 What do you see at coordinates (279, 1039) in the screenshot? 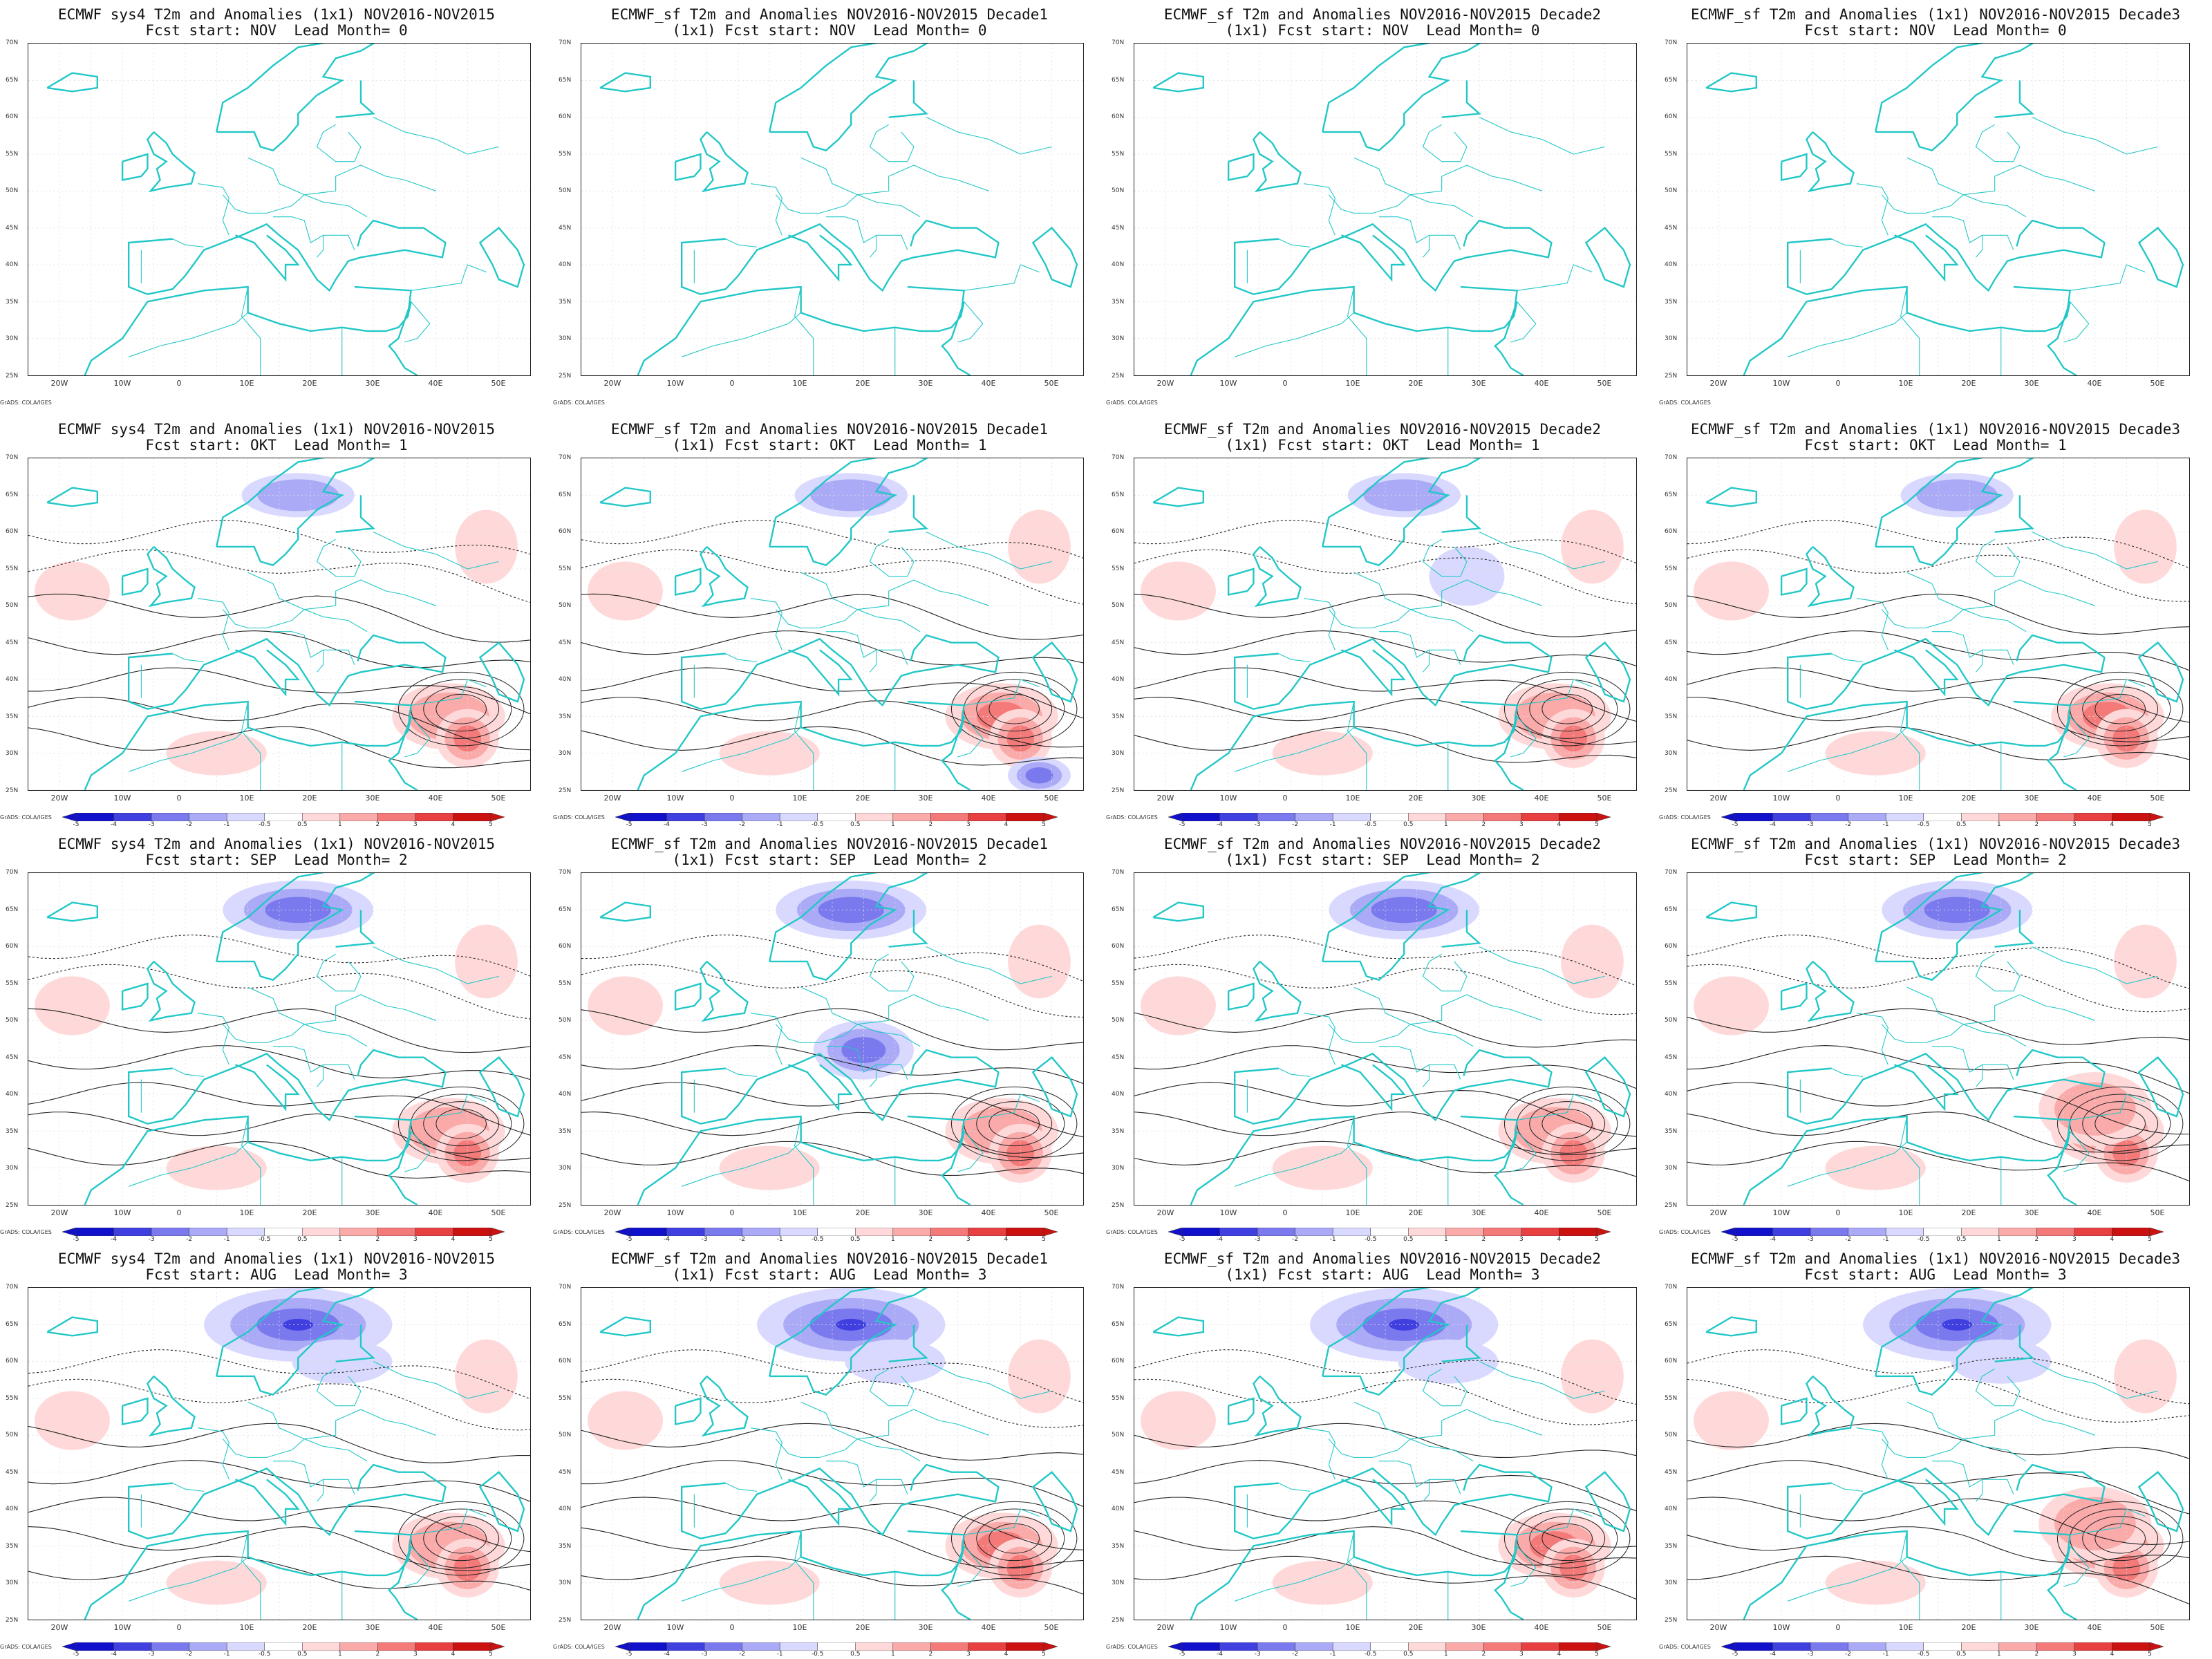
I see `map-canvas` at bounding box center [279, 1039].